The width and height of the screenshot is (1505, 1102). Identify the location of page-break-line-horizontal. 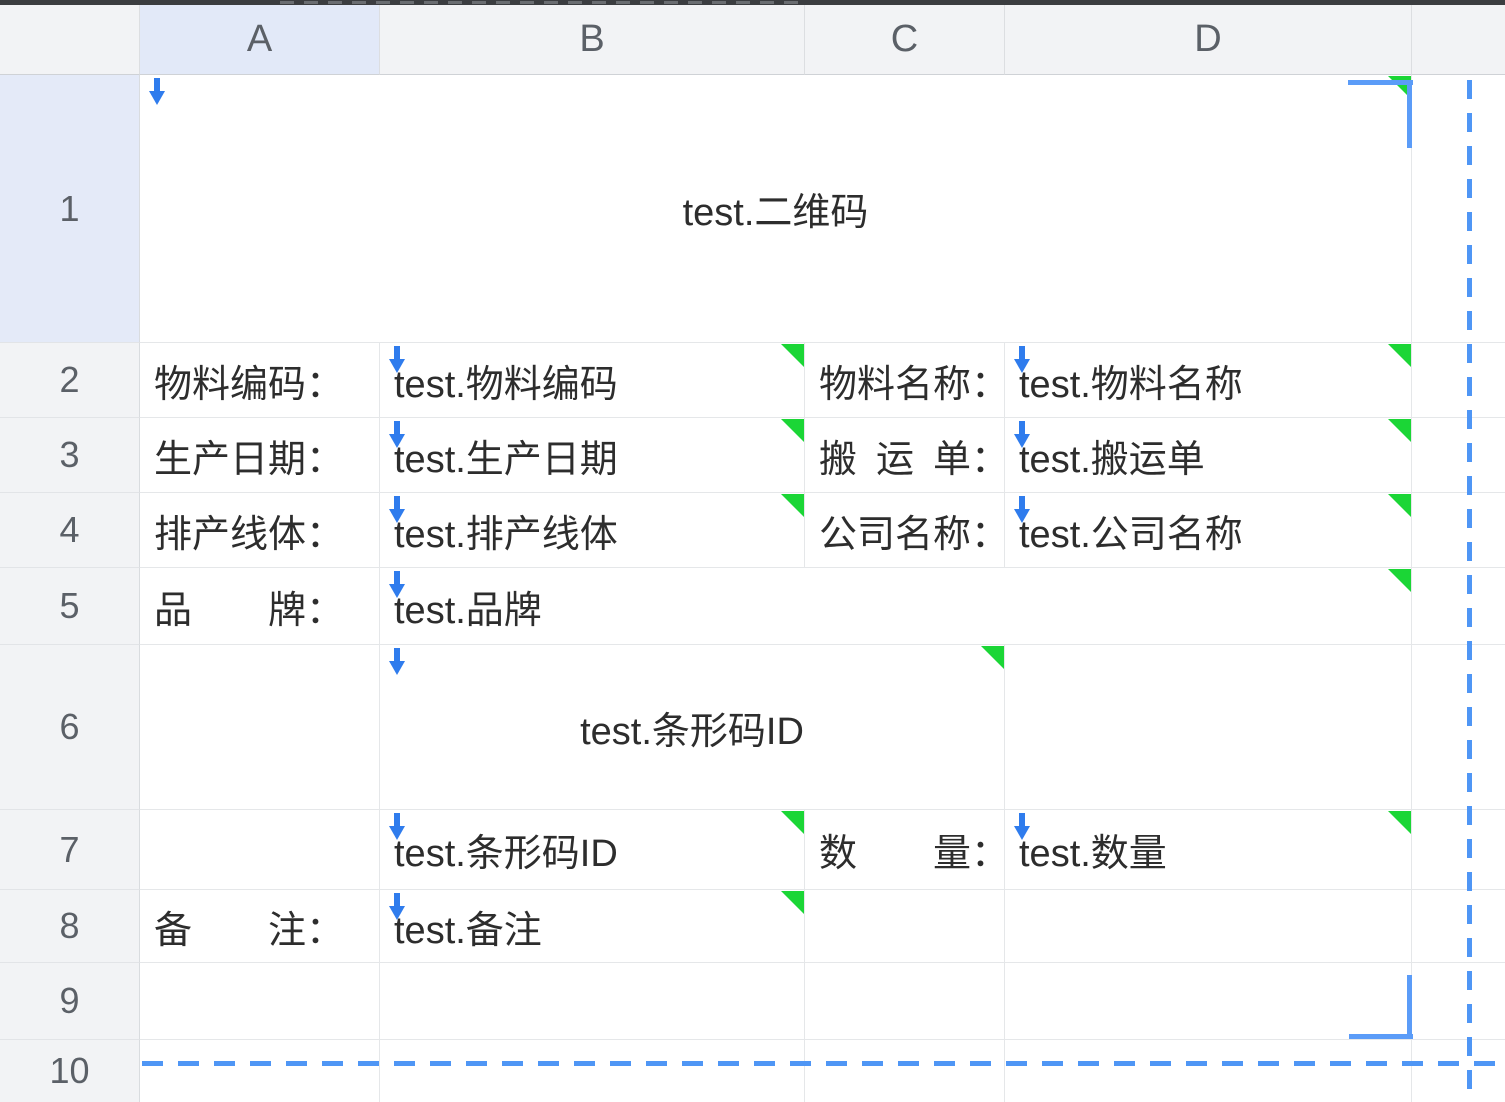
(823, 1063).